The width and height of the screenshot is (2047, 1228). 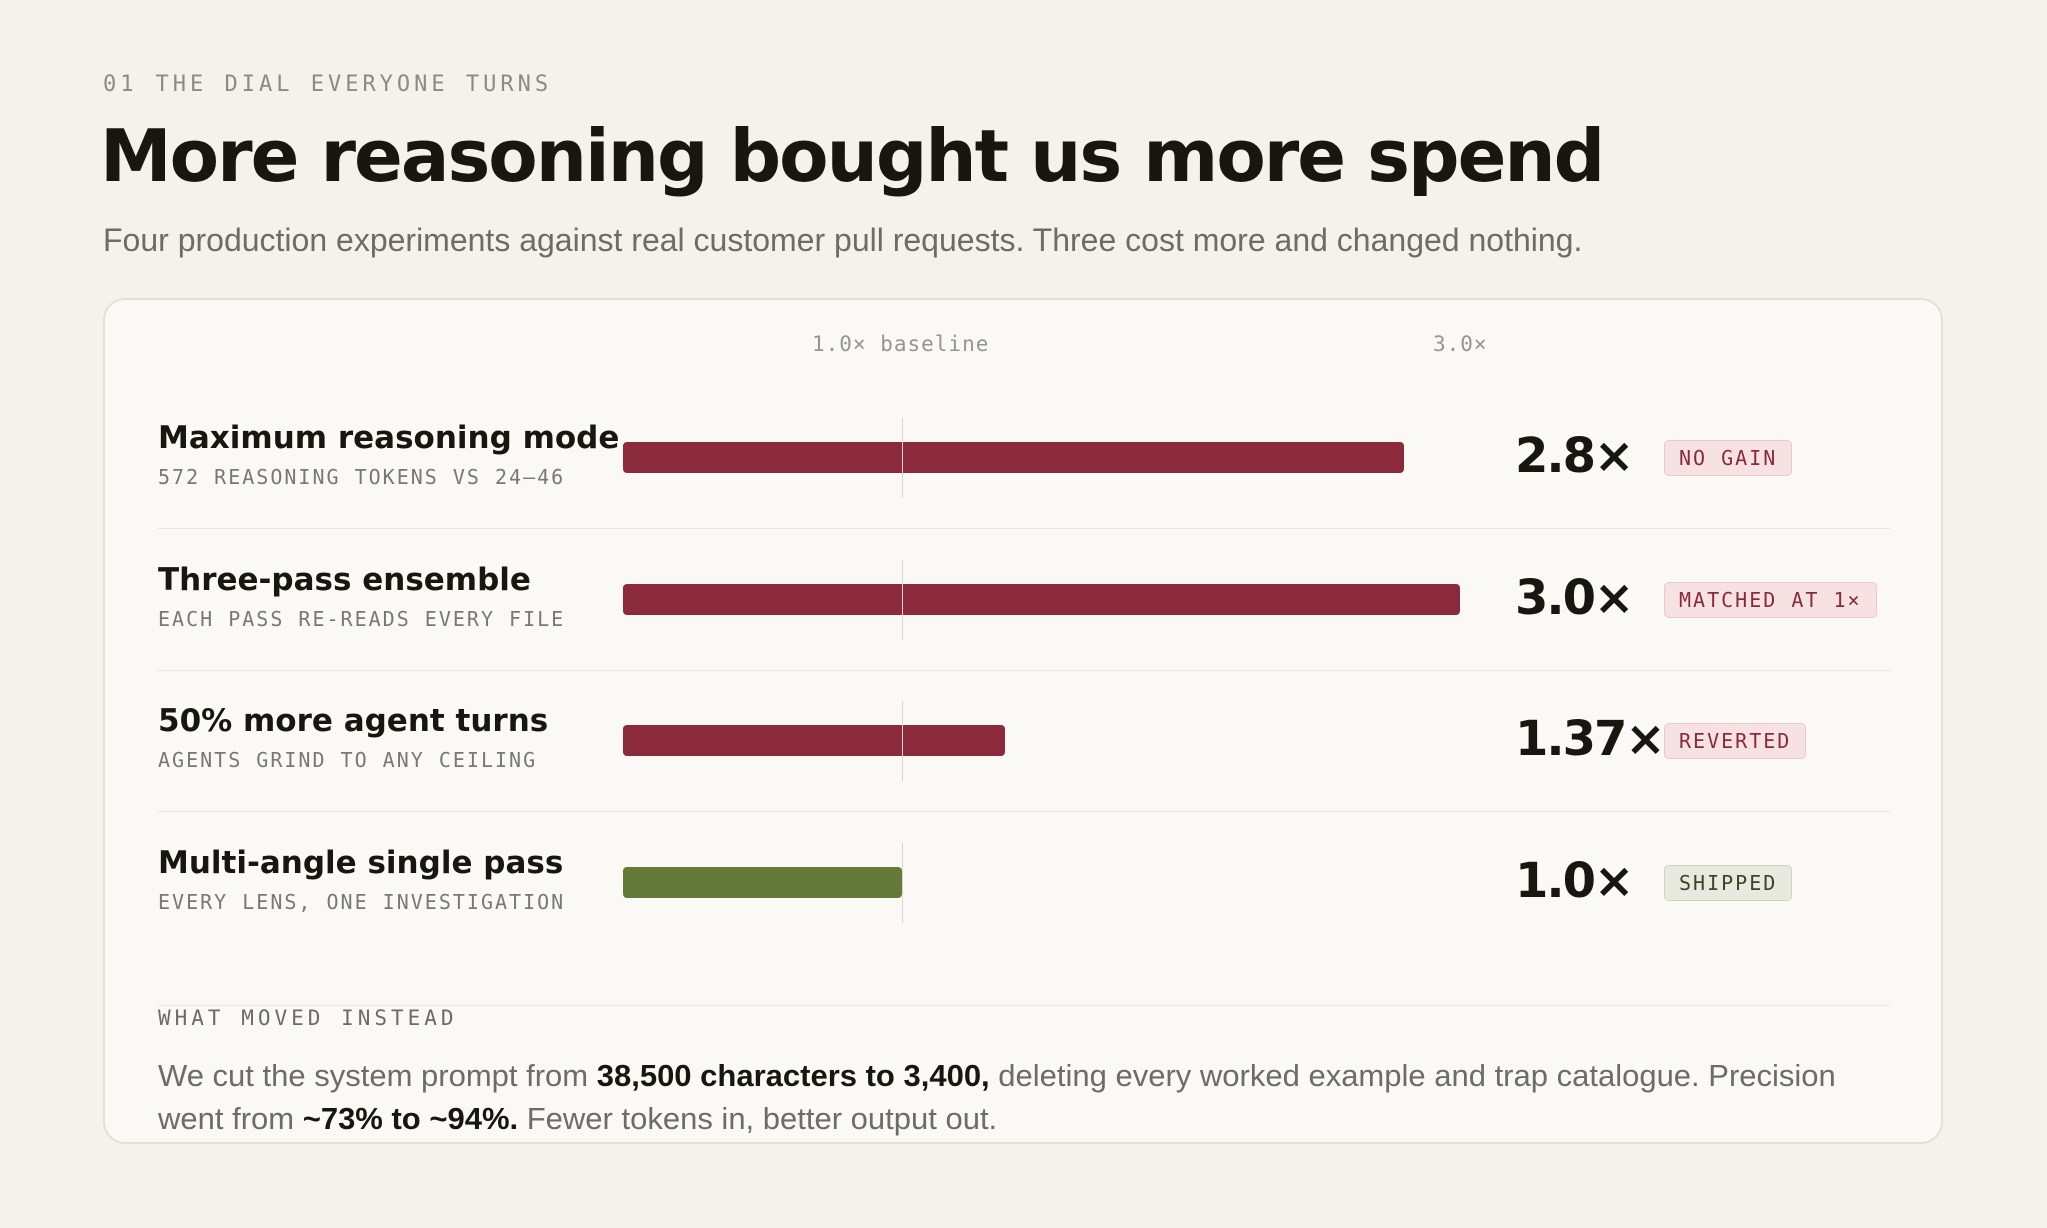 What do you see at coordinates (1728, 882) in the screenshot?
I see `outcome-badge: SHIPPED` at bounding box center [1728, 882].